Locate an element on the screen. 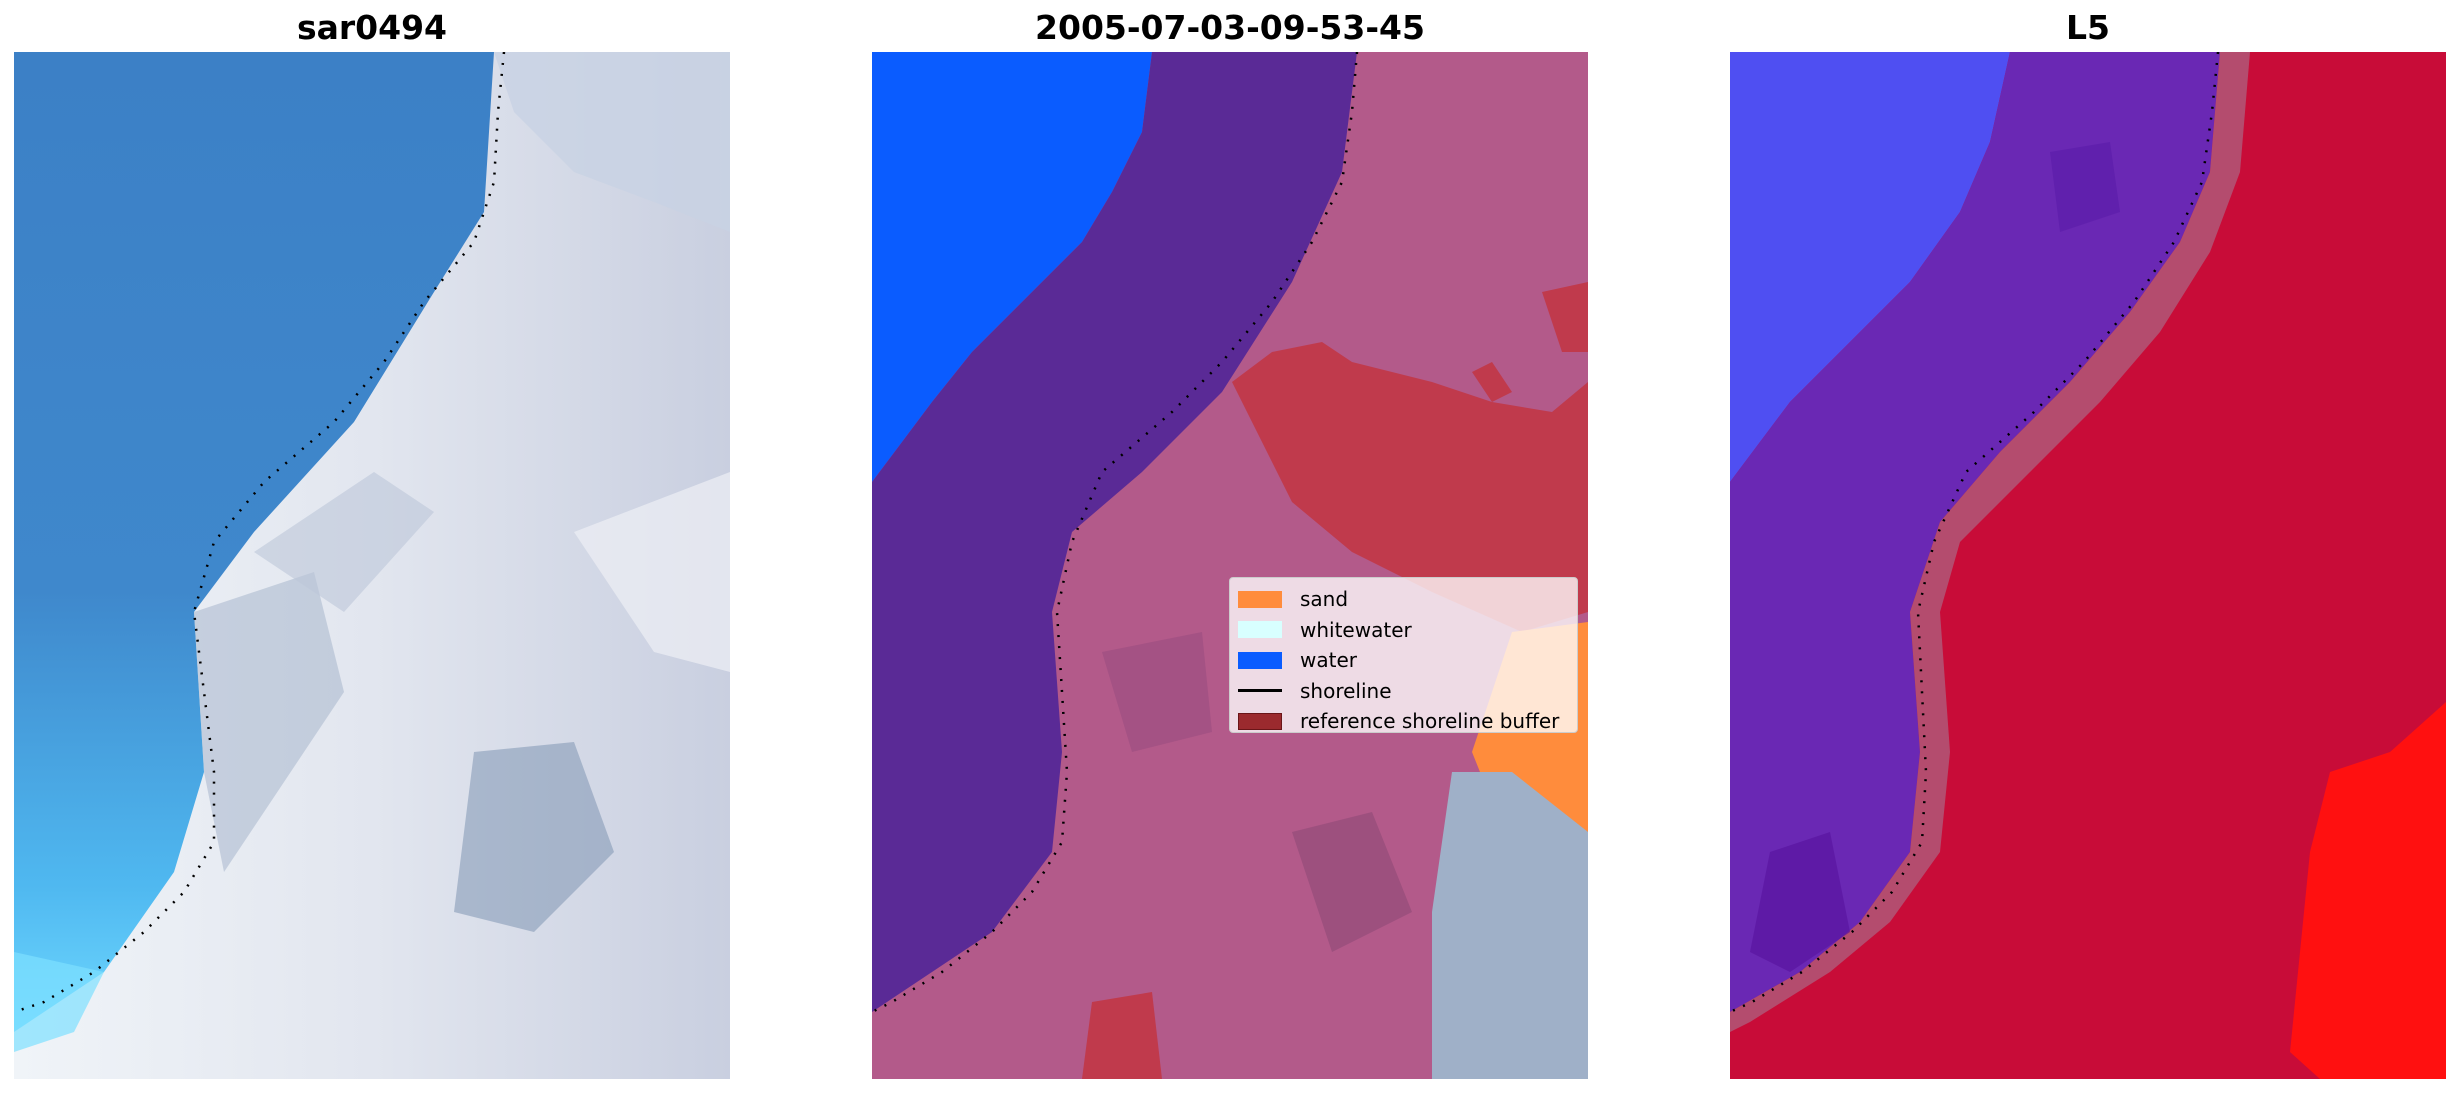 This screenshot has height=1093, width=2460. panel-title-rgb: sar0494 is located at coordinates (372, 27).